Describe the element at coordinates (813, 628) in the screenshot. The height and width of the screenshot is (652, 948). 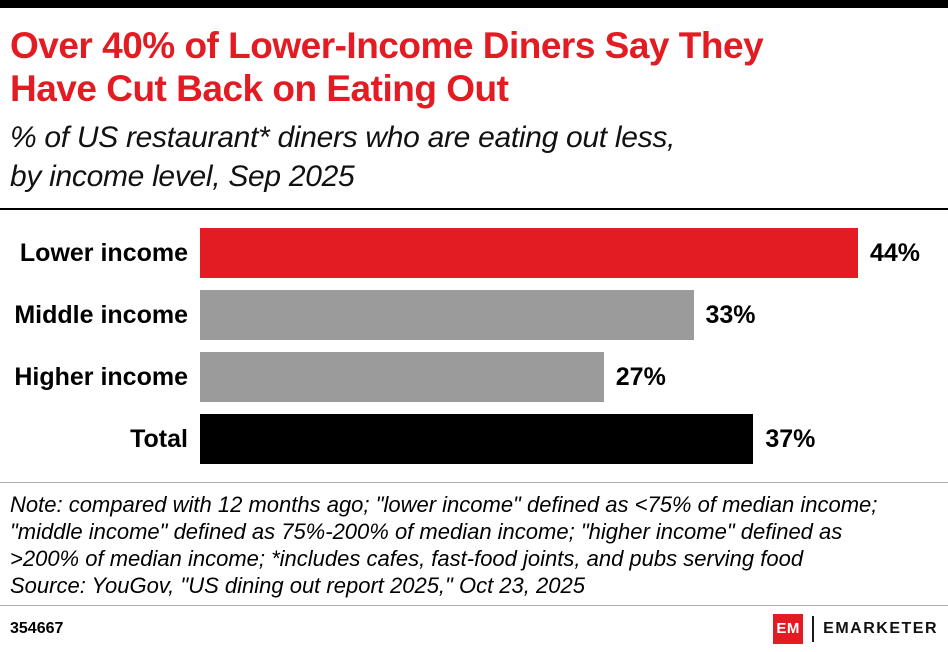
I see `logo-separator` at that location.